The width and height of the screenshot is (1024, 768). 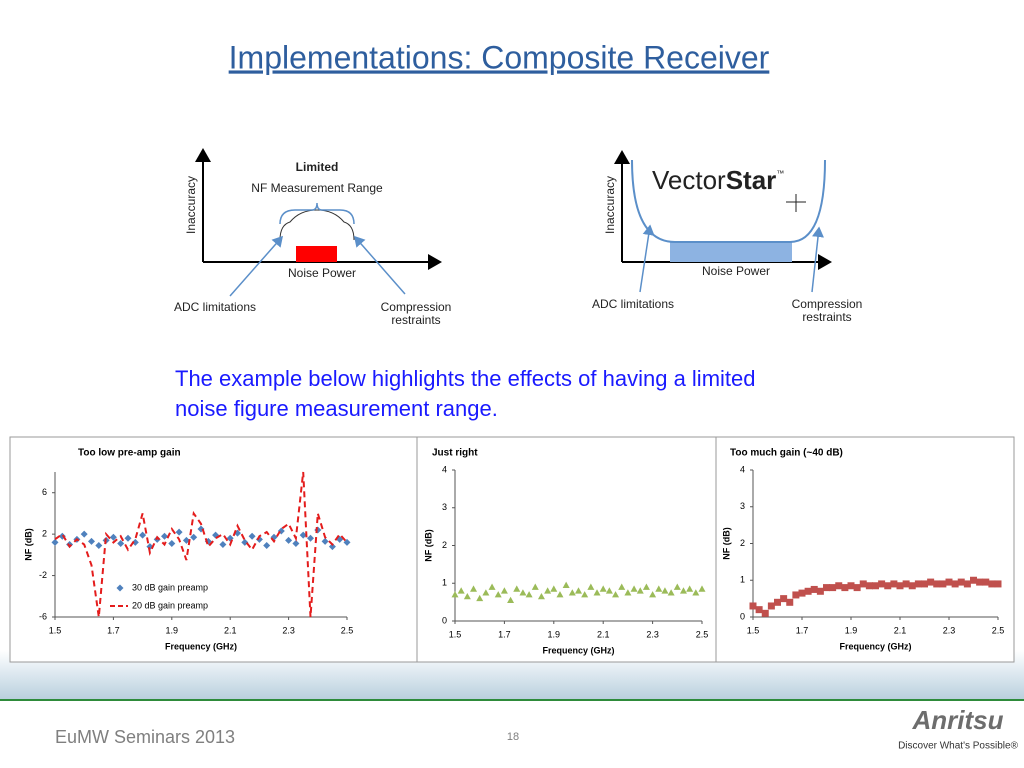 I want to click on note: restraints, so click(x=826, y=317).